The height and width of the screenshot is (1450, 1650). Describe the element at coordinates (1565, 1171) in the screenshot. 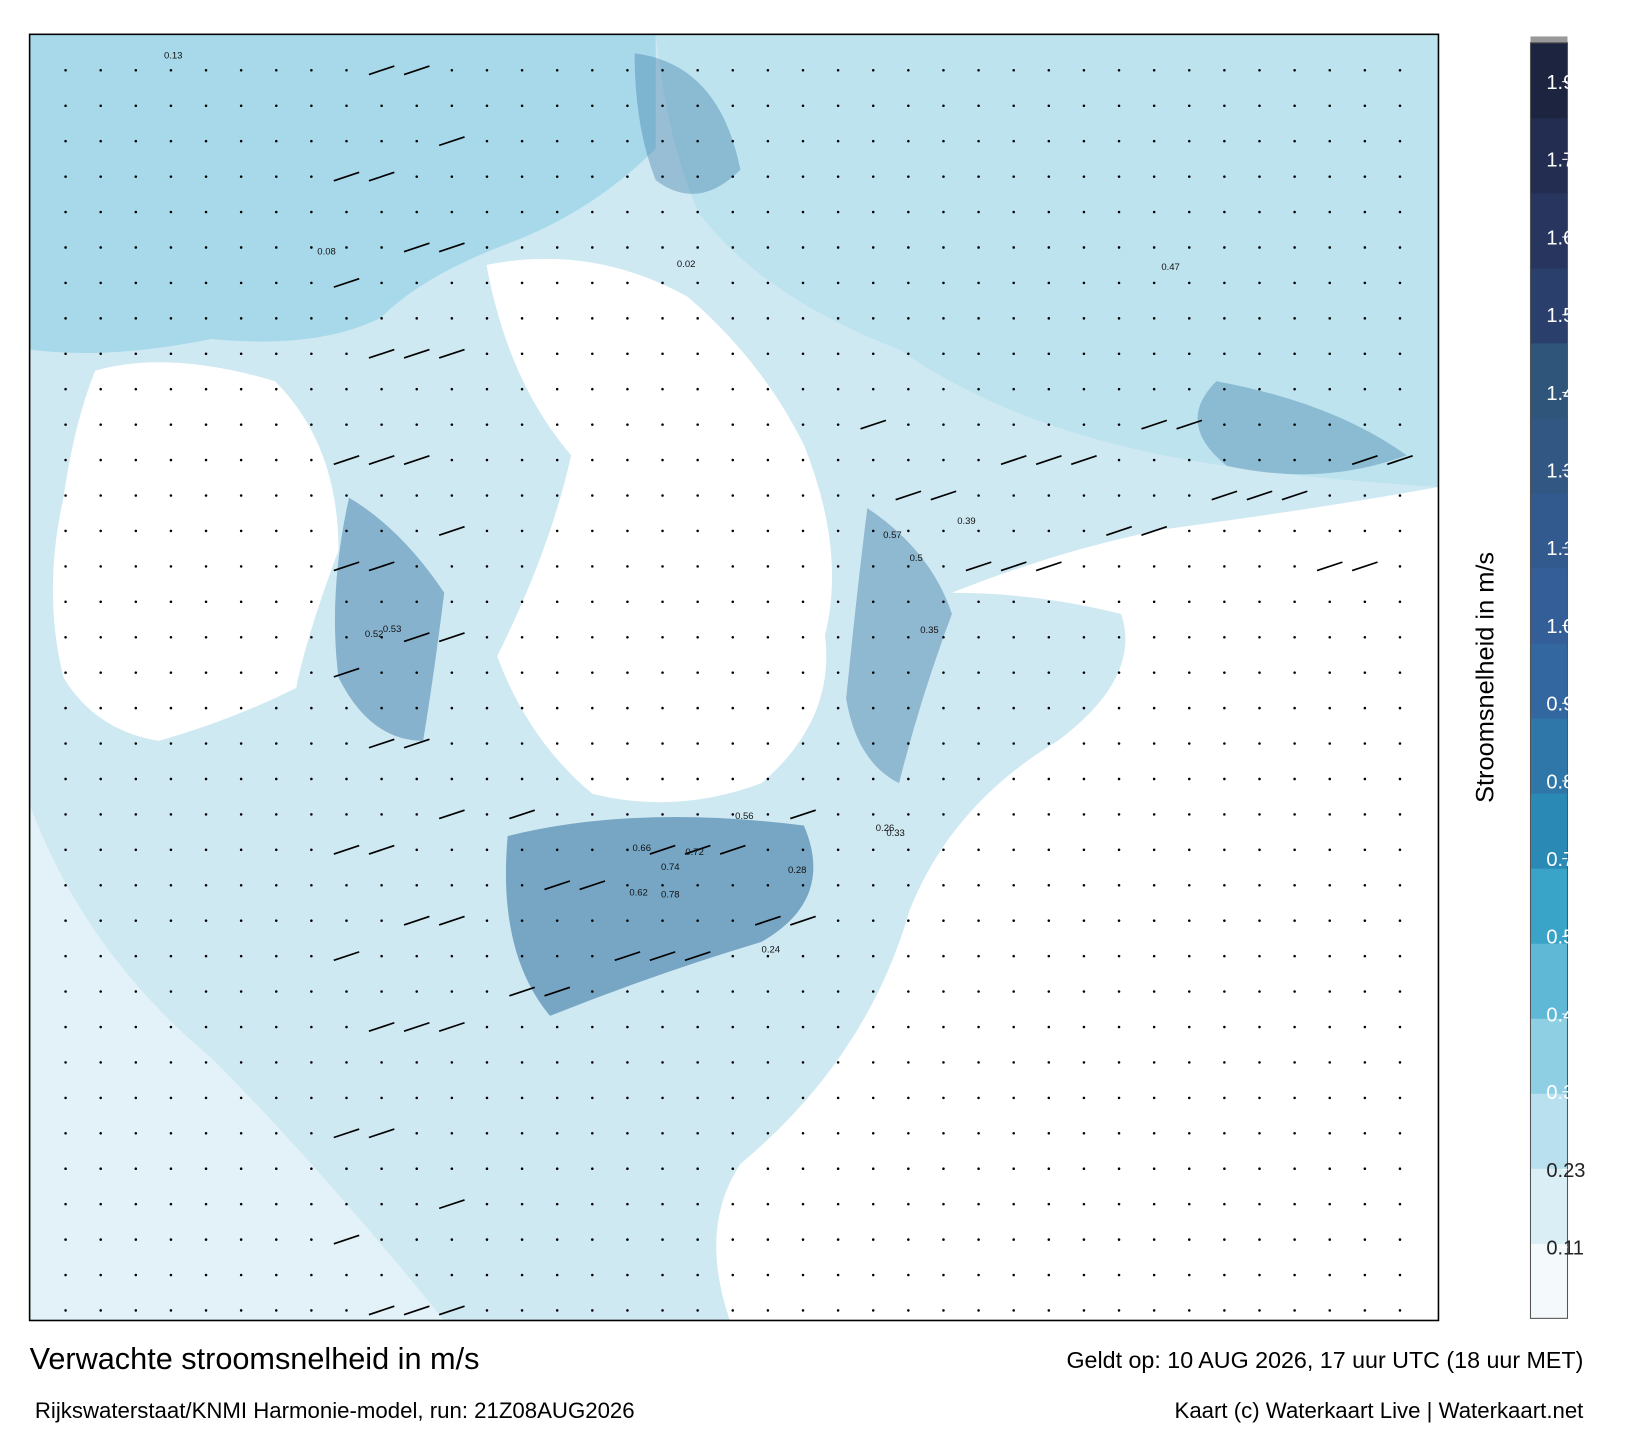

I see `colorbar-tick-label: 0.23` at that location.